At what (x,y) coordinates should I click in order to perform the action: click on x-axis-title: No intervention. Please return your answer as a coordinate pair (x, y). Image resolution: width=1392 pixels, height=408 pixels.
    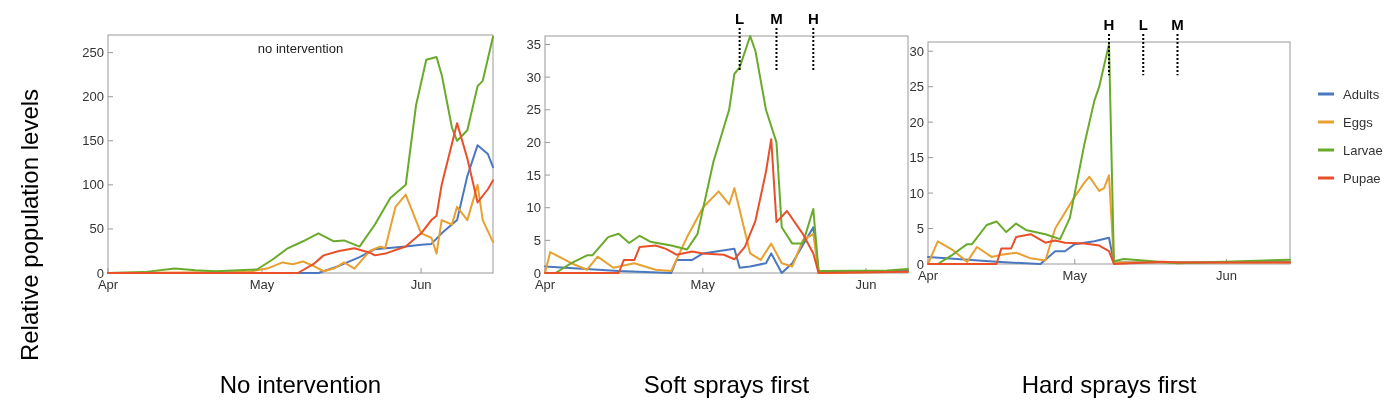
    Looking at the image, I should click on (300, 384).